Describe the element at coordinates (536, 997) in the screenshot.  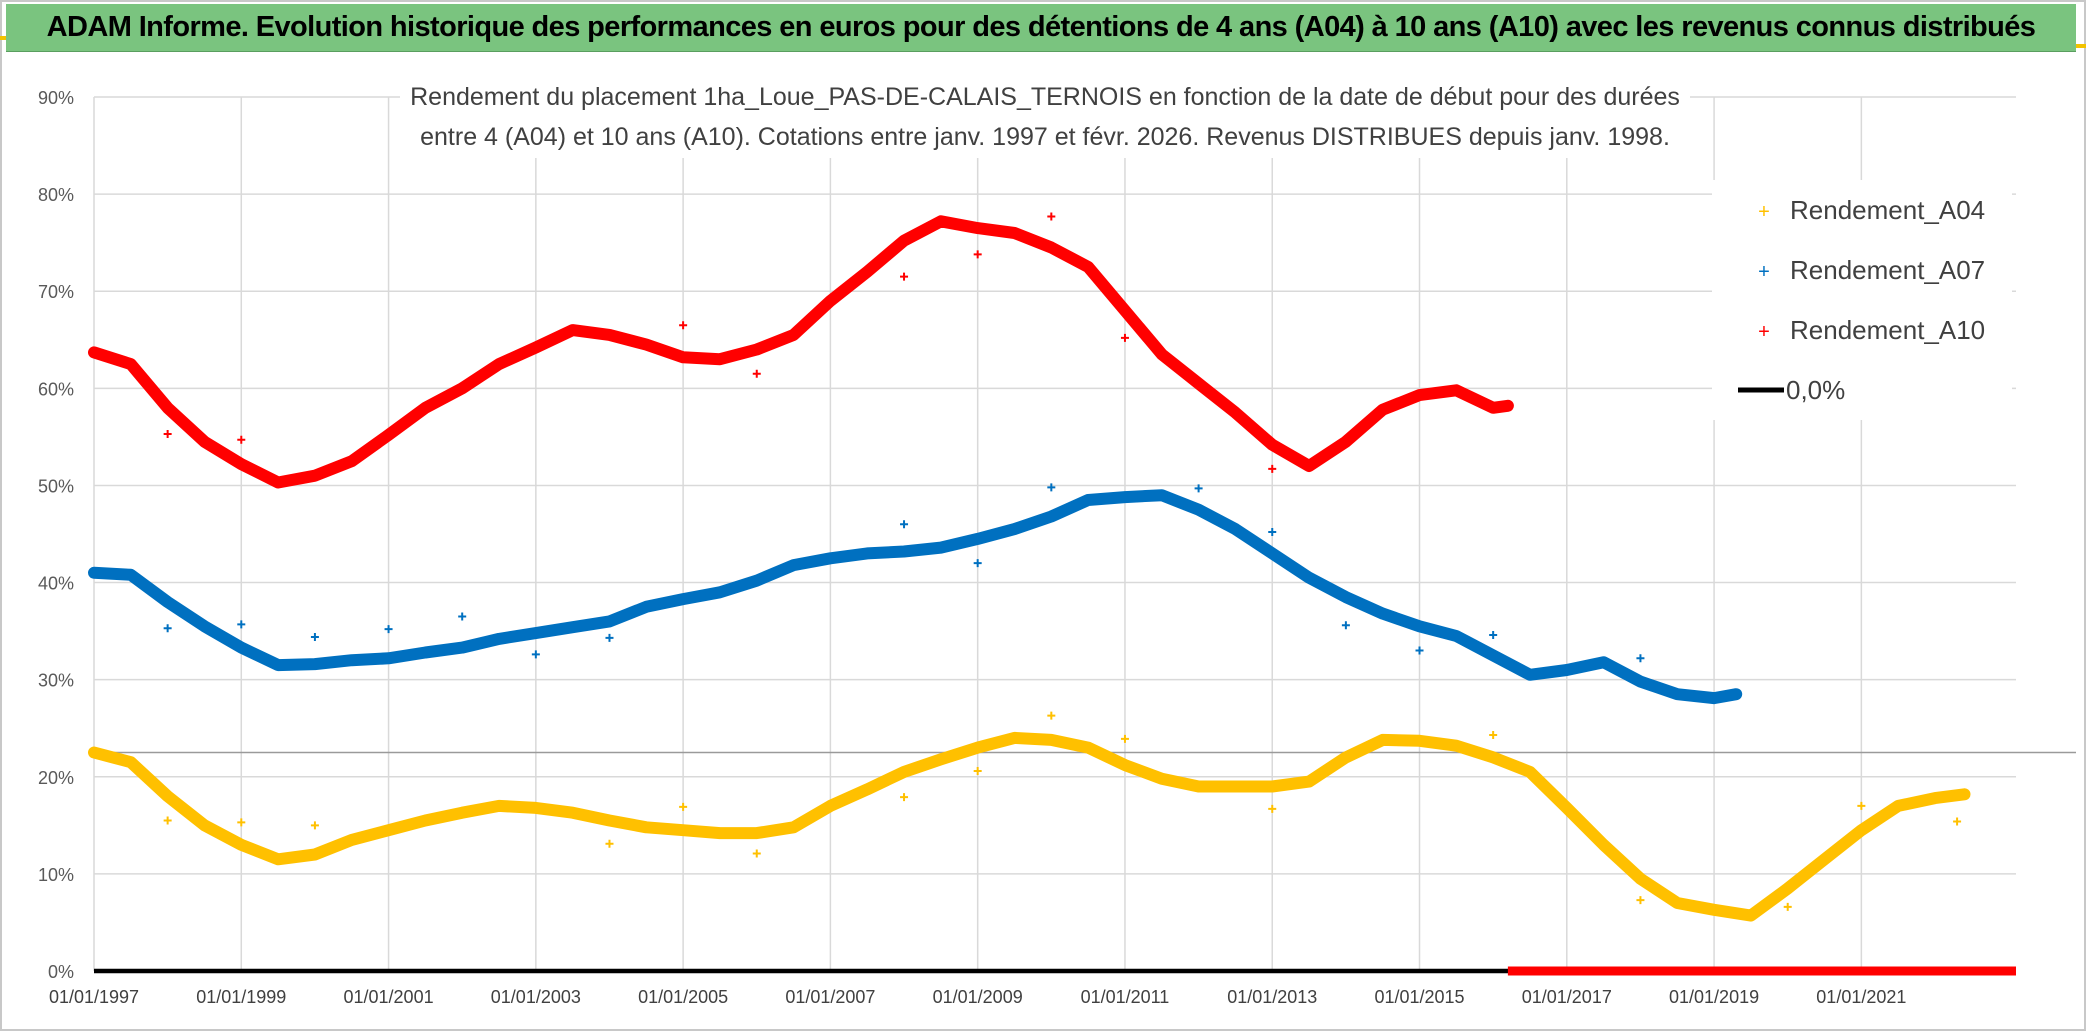
I see `x-tick-label-3: 01/01/2003` at that location.